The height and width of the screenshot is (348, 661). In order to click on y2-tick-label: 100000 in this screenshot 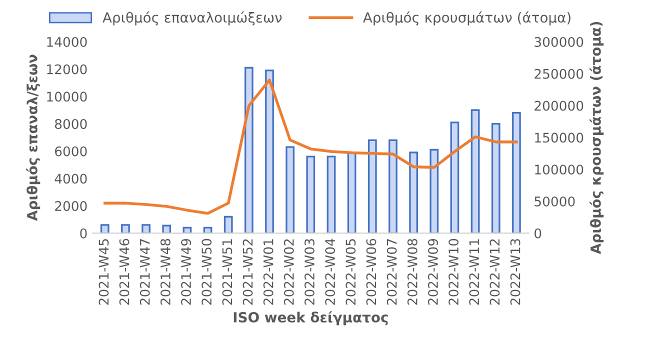, I will do `click(559, 169)`.